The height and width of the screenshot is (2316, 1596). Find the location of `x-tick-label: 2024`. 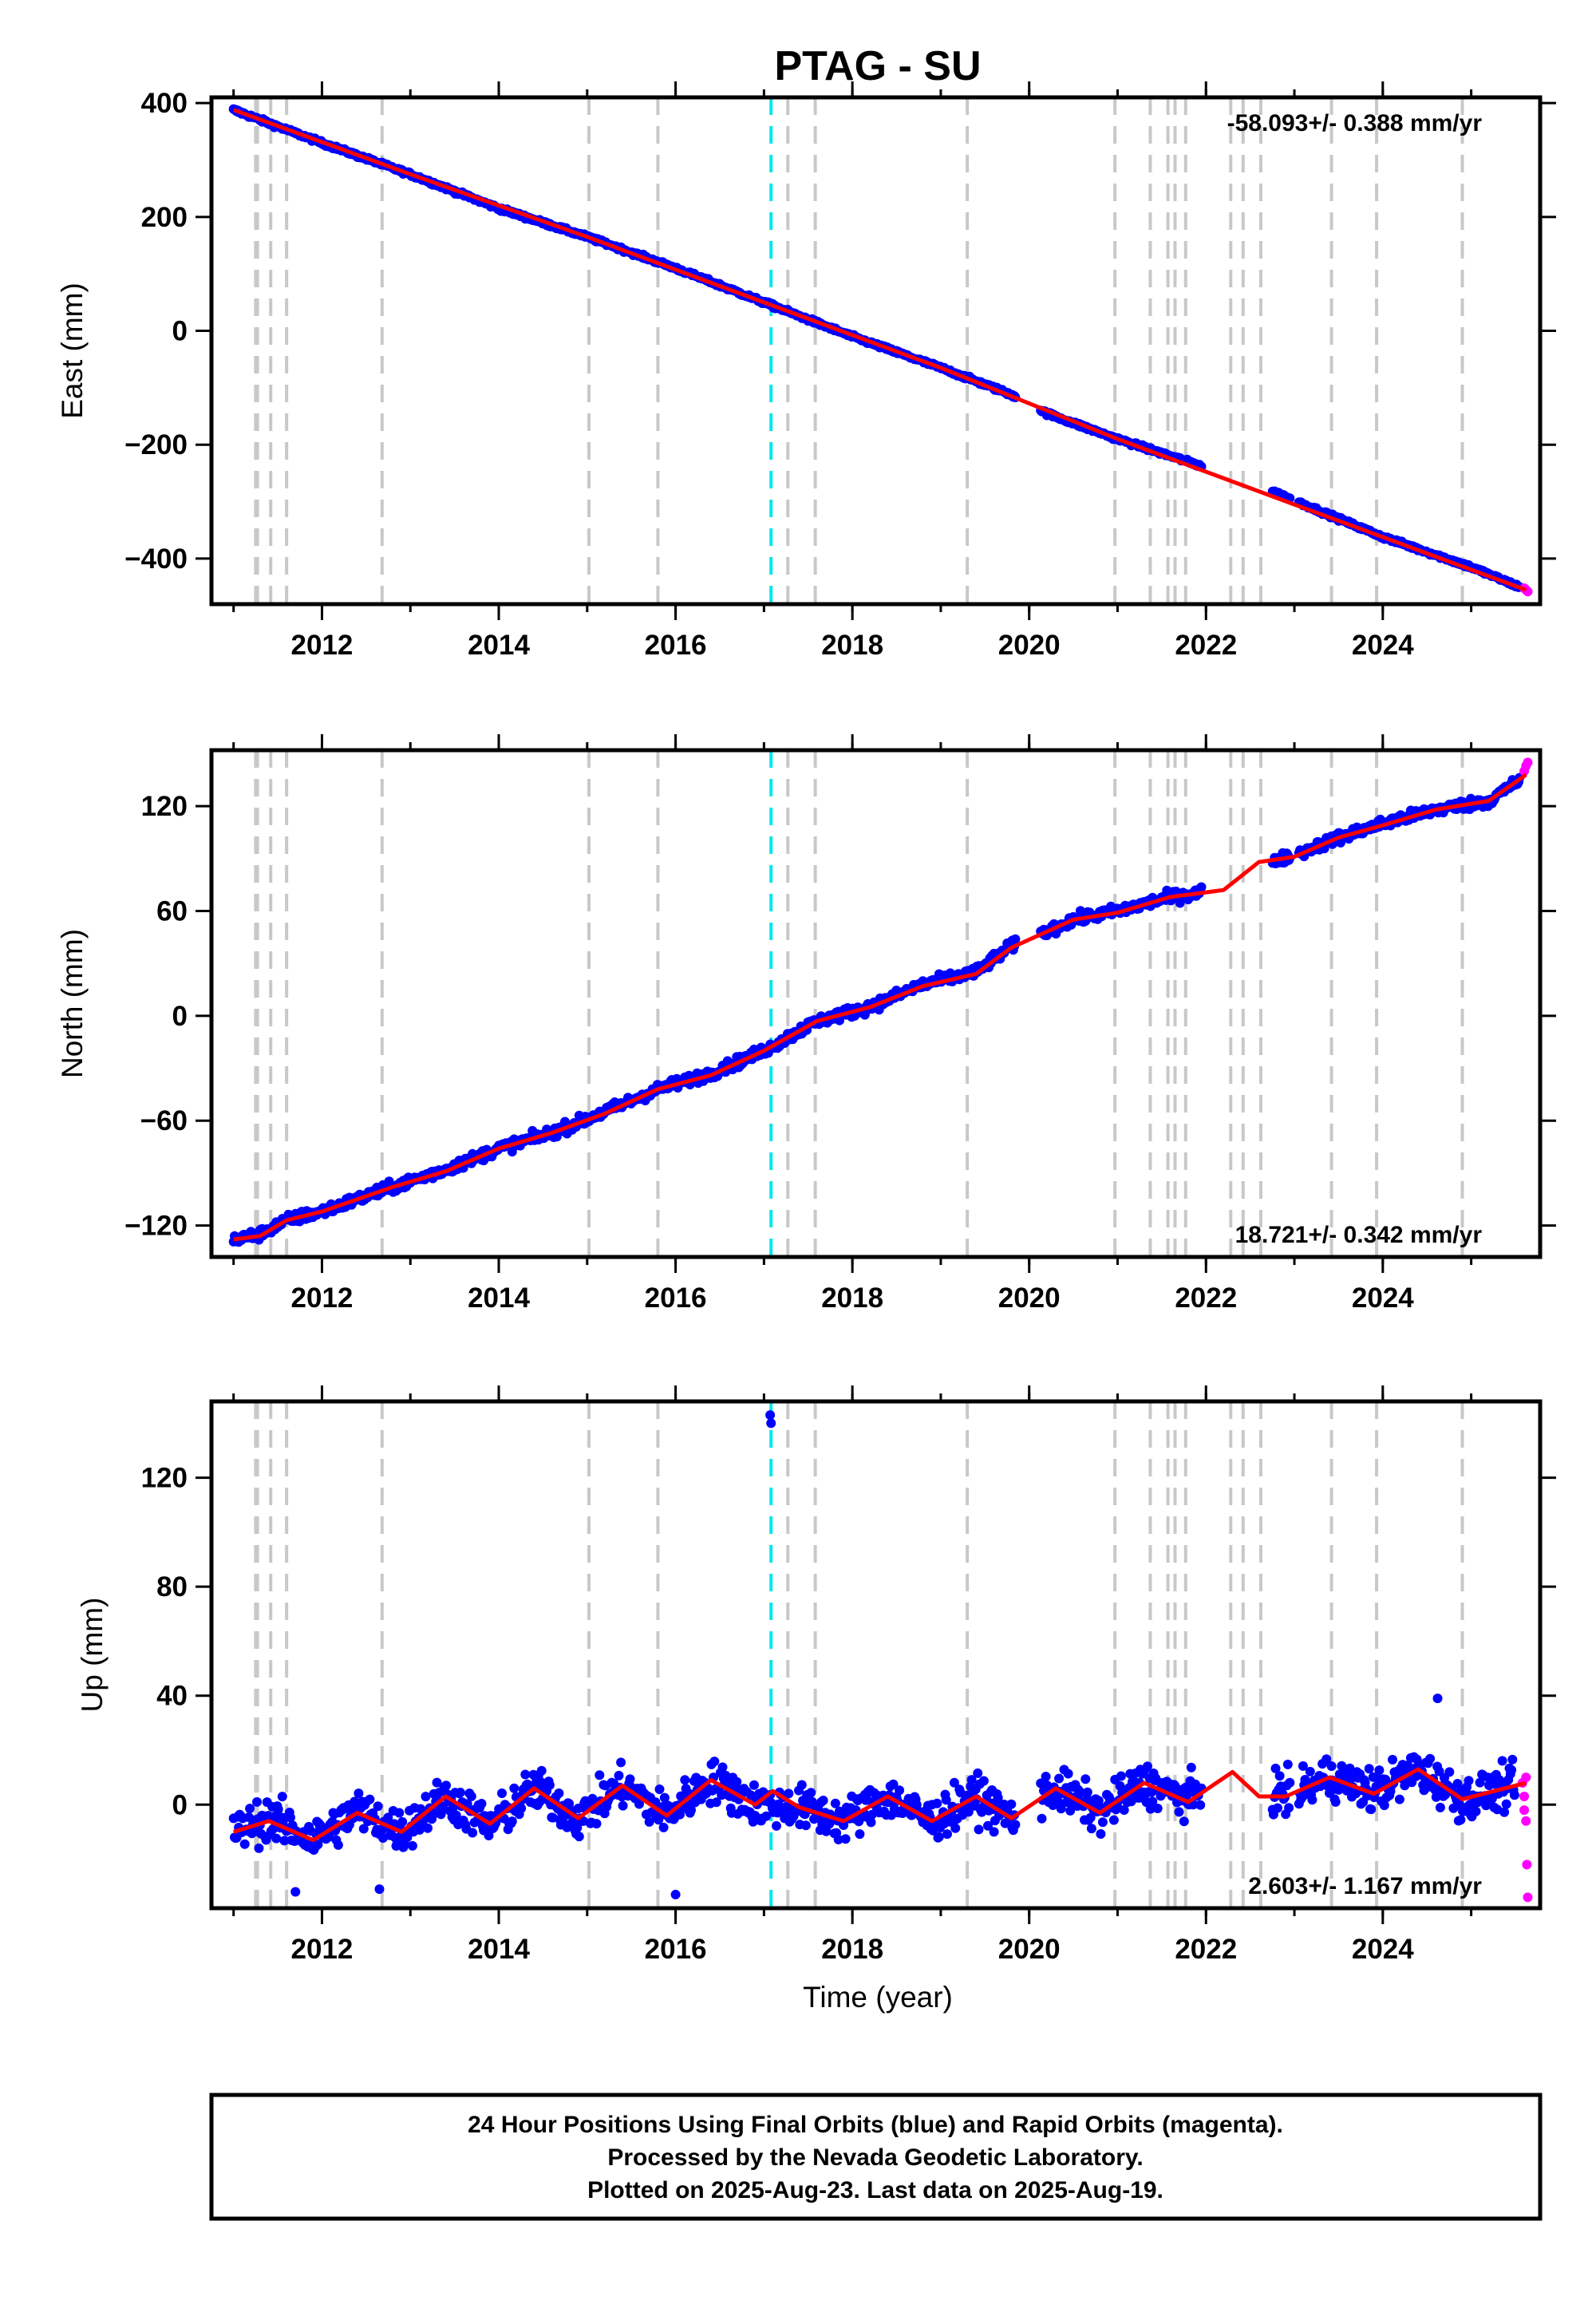

x-tick-label: 2024 is located at coordinates (1383, 1949).